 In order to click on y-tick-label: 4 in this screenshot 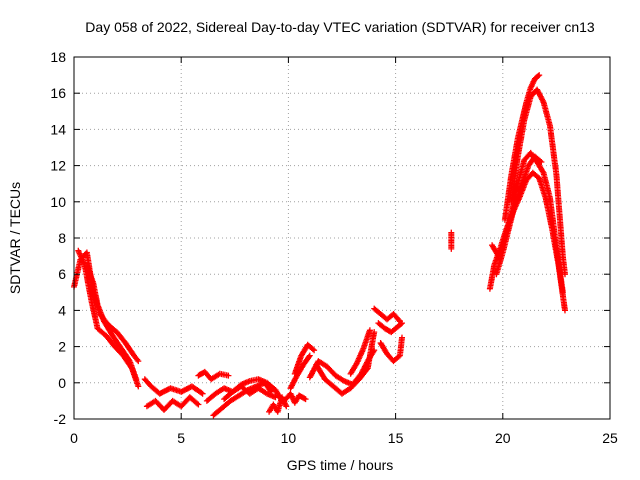, I will do `click(62, 310)`.